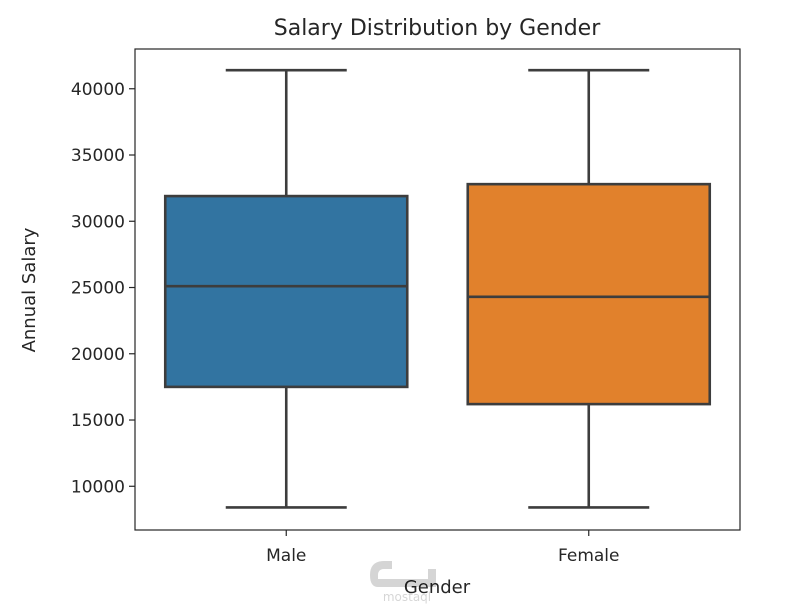  I want to click on y-axis: 10000 15000 20000 25000 30000 35000 40000, so click(103, 288).